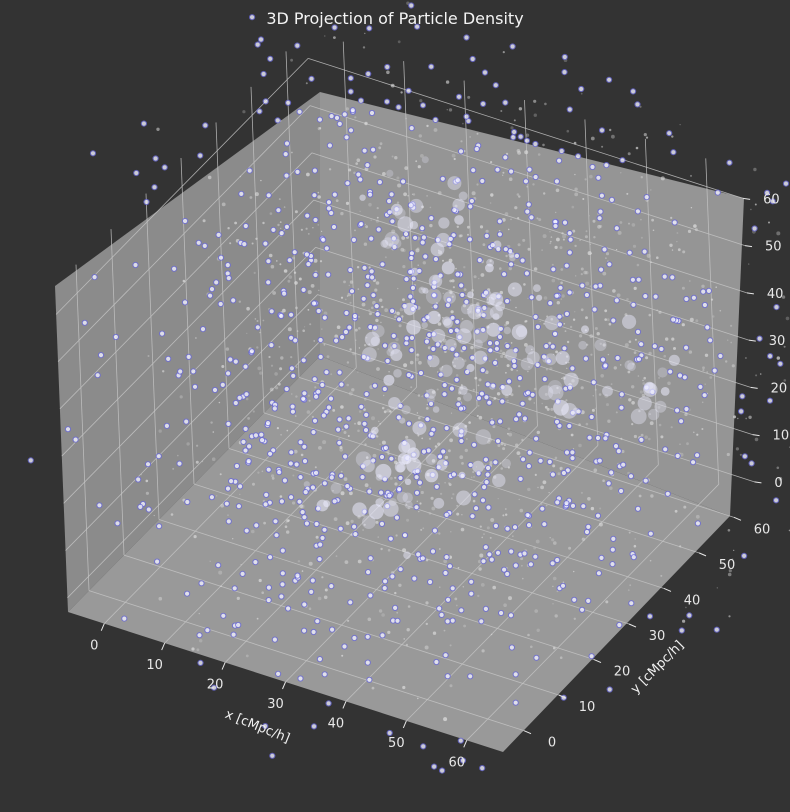 The height and width of the screenshot is (812, 790). What do you see at coordinates (771, 199) in the screenshot?
I see `z-tick-label: 60` at bounding box center [771, 199].